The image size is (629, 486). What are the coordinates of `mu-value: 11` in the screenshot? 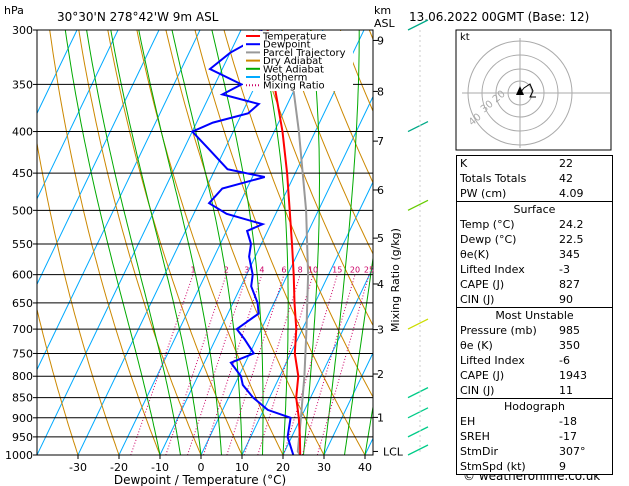 It's located at (566, 390).